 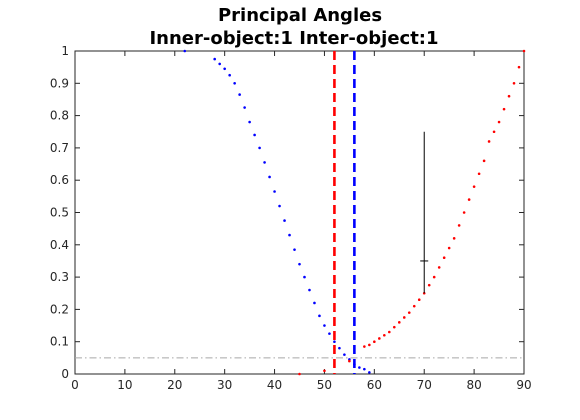 What do you see at coordinates (300, 15) in the screenshot?
I see `chart-title-line-1: Principal Angles` at bounding box center [300, 15].